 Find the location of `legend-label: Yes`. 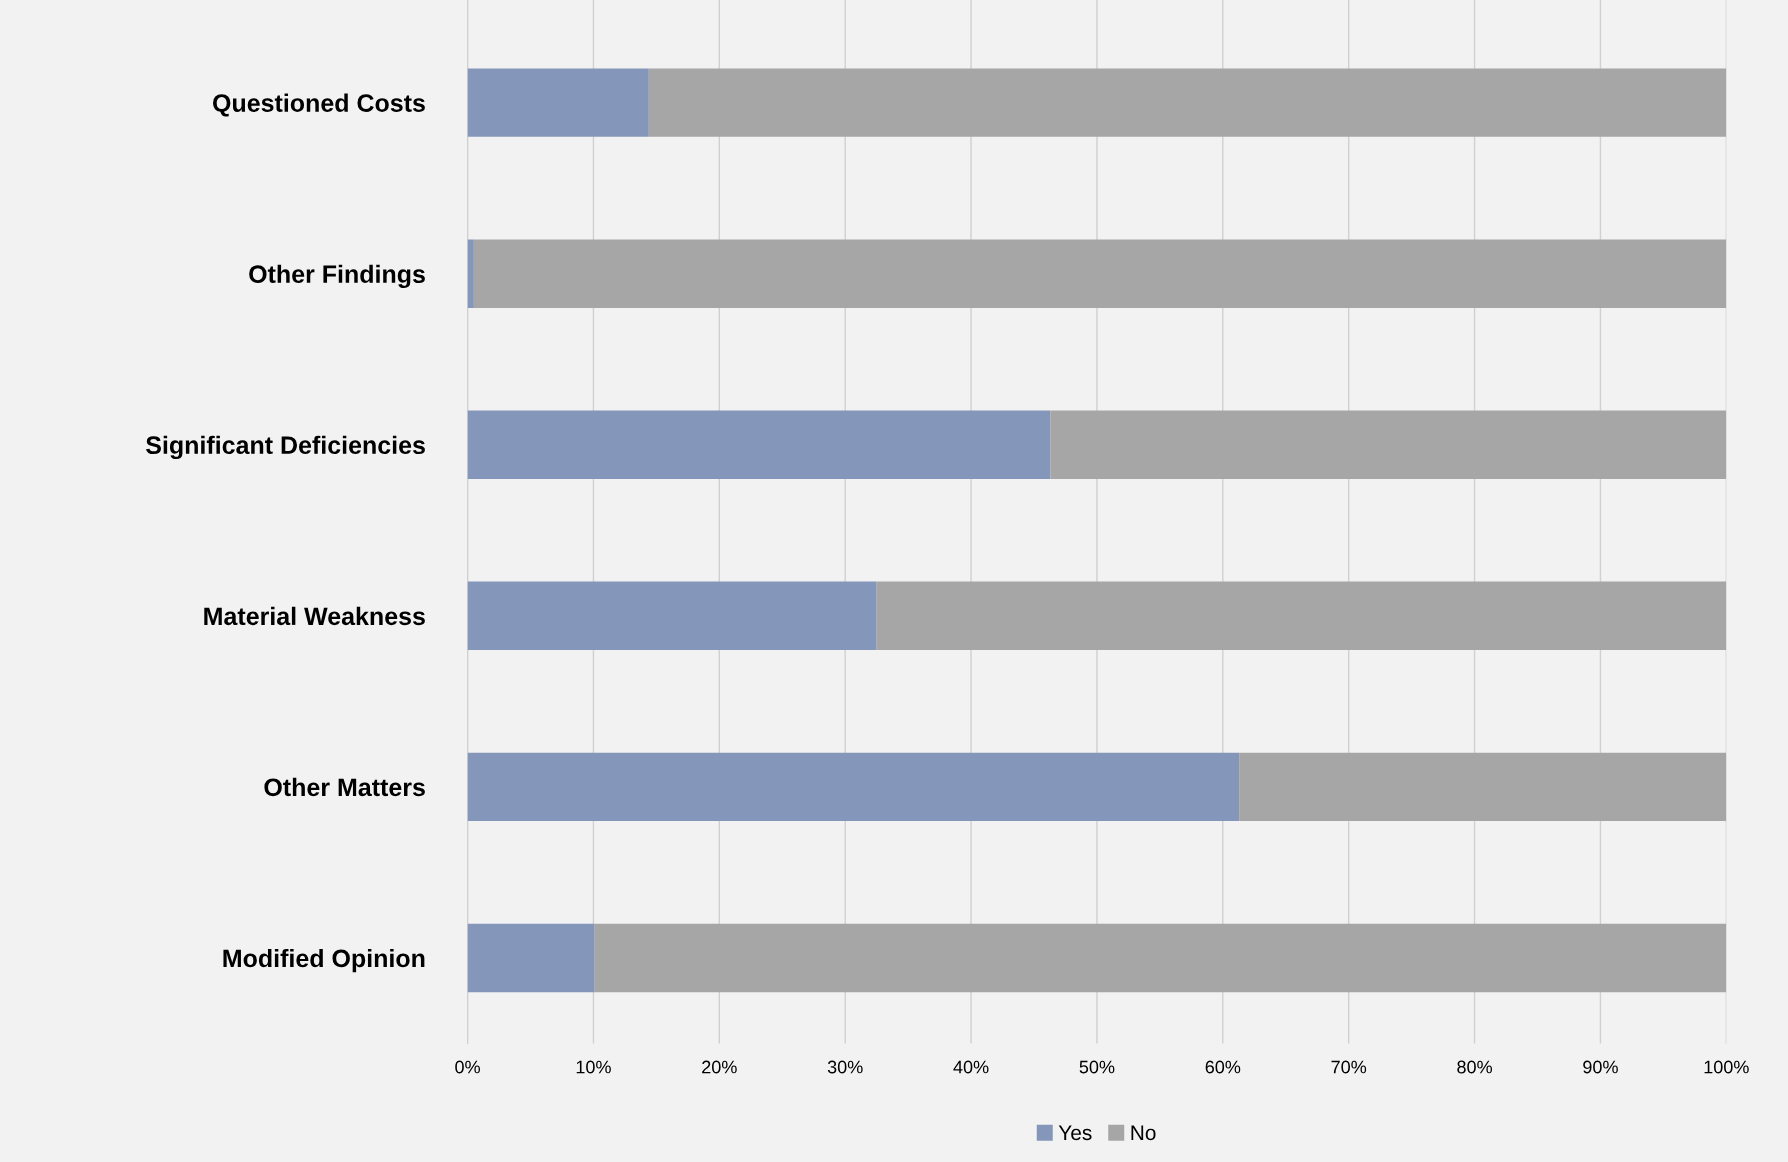

legend-label: Yes is located at coordinates (1075, 1133).